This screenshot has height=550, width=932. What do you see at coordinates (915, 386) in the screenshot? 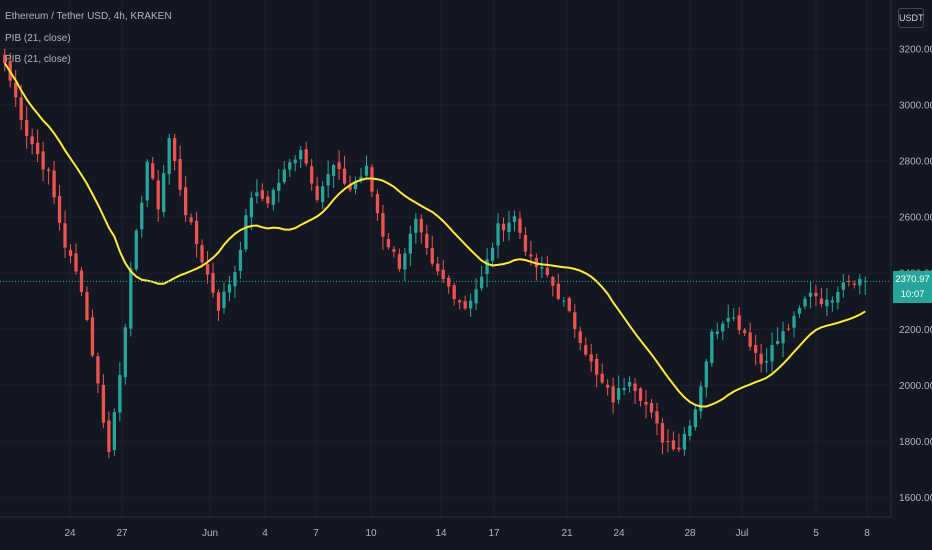
I see `price-tick-label: 2000.00` at bounding box center [915, 386].